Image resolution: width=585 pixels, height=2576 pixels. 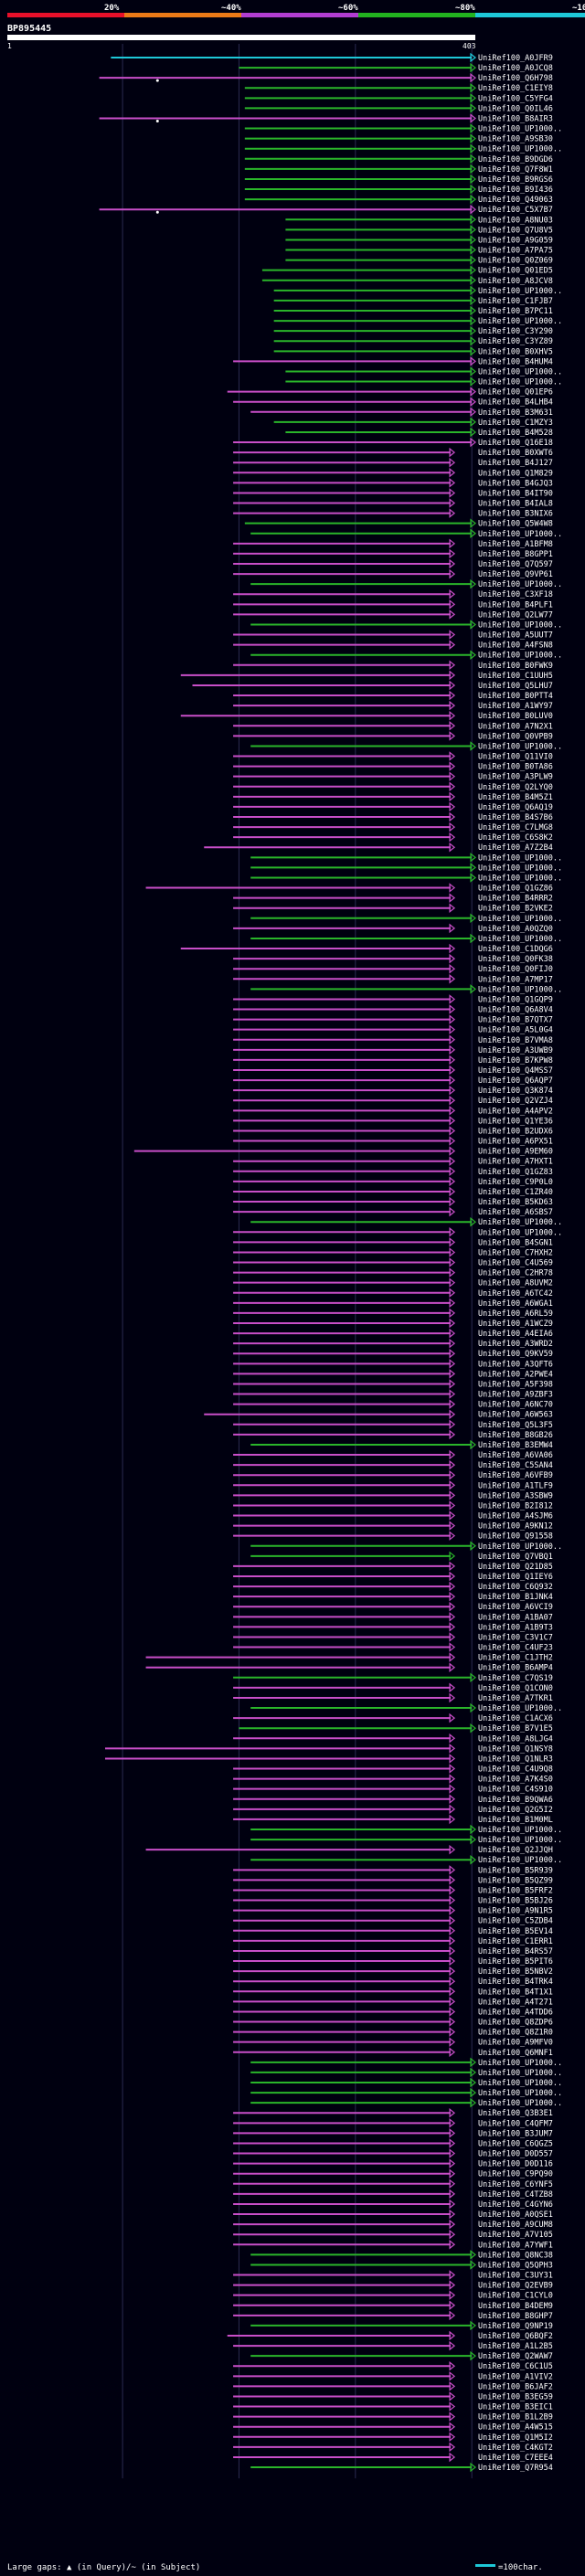 What do you see at coordinates (515, 899) in the screenshot?
I see `hit-label: UniRef100_B4RRR2` at bounding box center [515, 899].